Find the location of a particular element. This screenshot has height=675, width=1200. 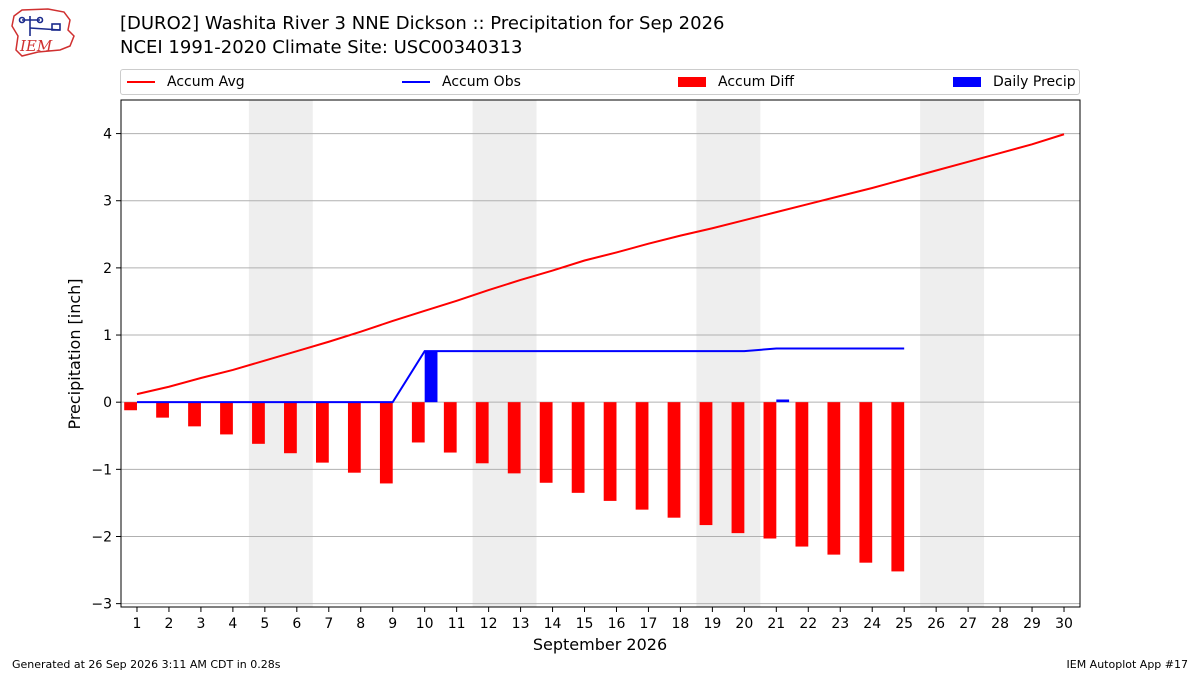

x-tick-label: 1 is located at coordinates (137, 624).